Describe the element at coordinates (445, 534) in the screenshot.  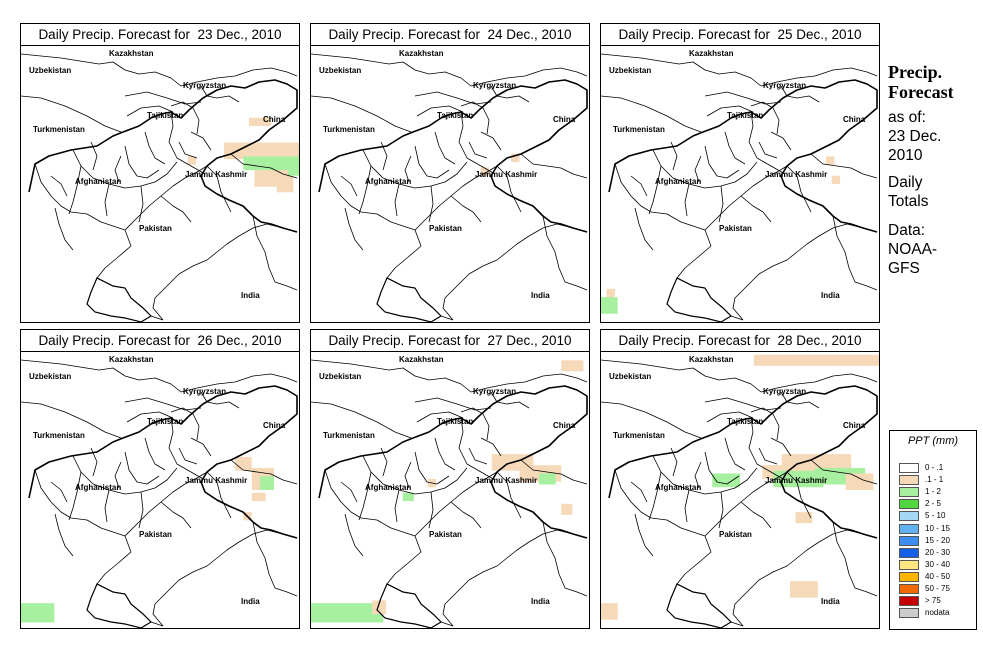
I see `country-label-pakistan: Pakistan` at that location.